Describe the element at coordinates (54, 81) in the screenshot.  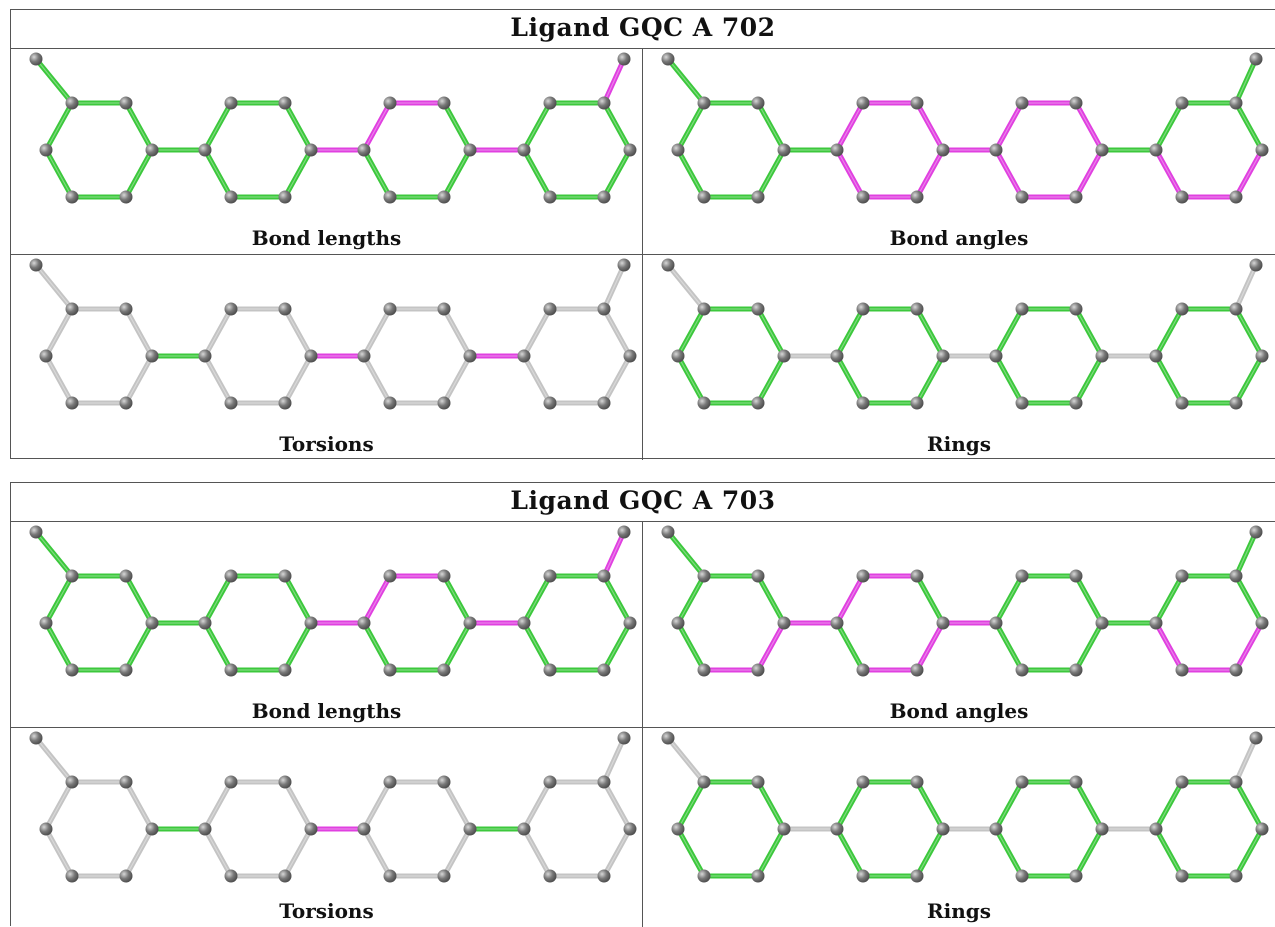
I see `substituent-bond-left-shine` at that location.